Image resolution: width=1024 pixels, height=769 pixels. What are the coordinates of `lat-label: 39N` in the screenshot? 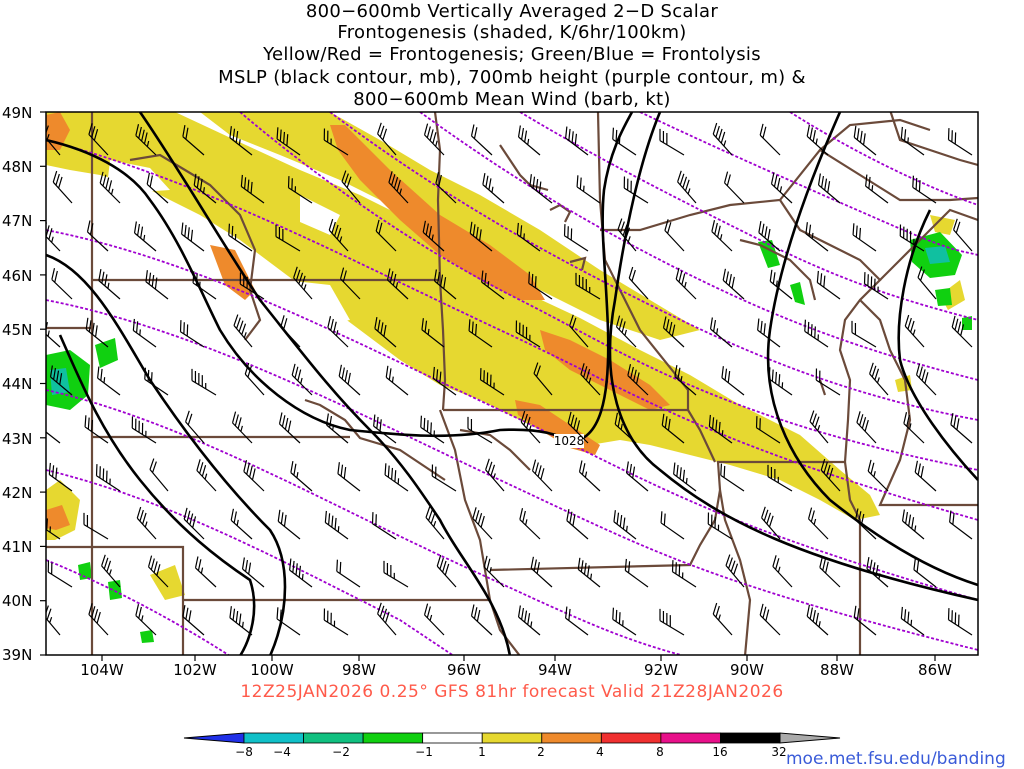 It's located at (17, 655).